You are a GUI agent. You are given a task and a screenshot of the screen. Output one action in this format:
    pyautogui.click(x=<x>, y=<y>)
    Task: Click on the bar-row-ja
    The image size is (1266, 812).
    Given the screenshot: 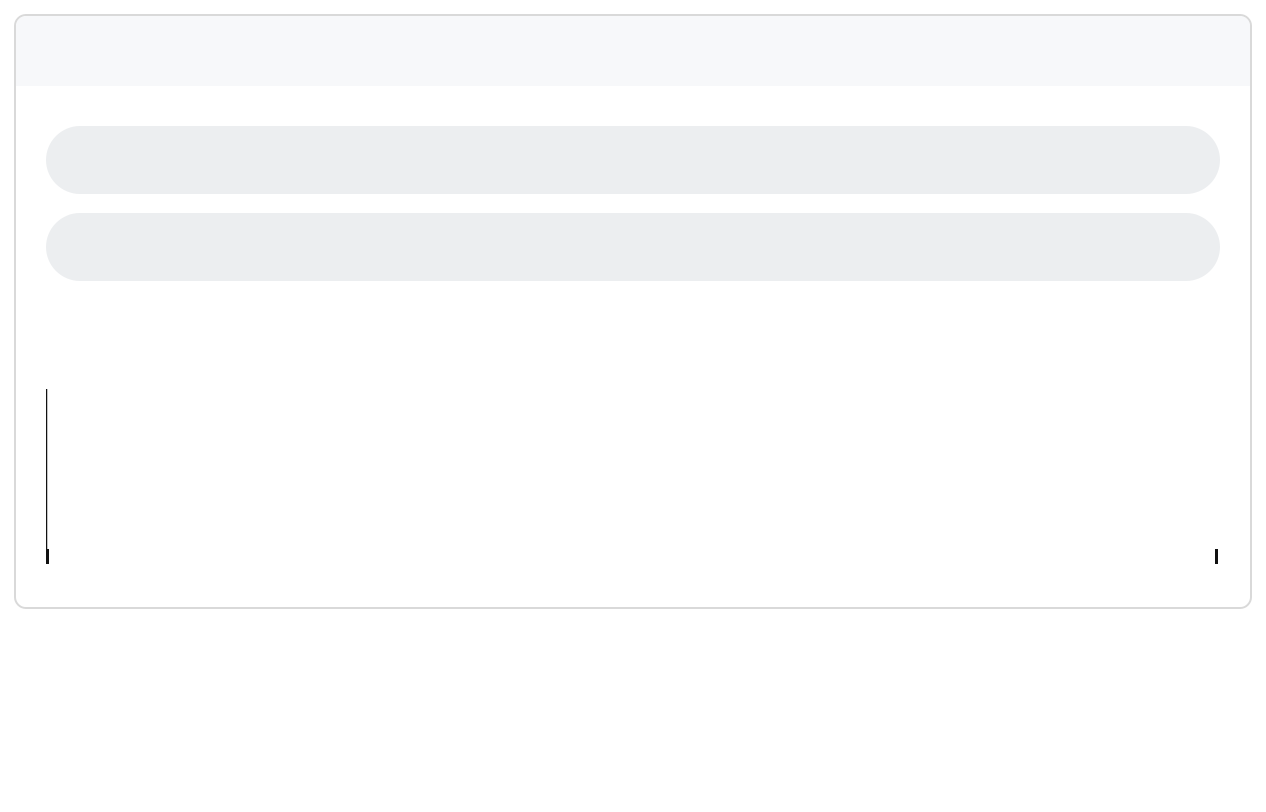 What is the action you would take?
    pyautogui.click(x=633, y=160)
    